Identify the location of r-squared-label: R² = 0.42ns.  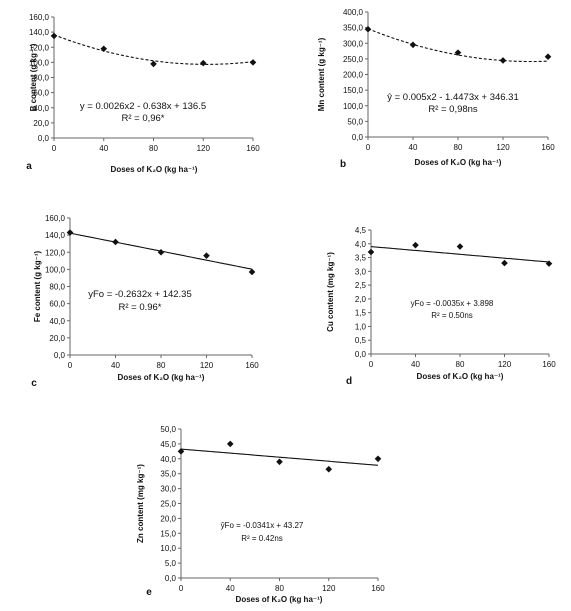
(262, 538).